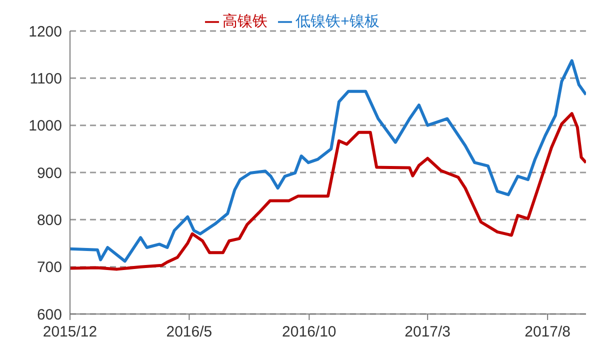 The width and height of the screenshot is (608, 358). I want to click on x-tick-label: 2017/3, so click(427, 332).